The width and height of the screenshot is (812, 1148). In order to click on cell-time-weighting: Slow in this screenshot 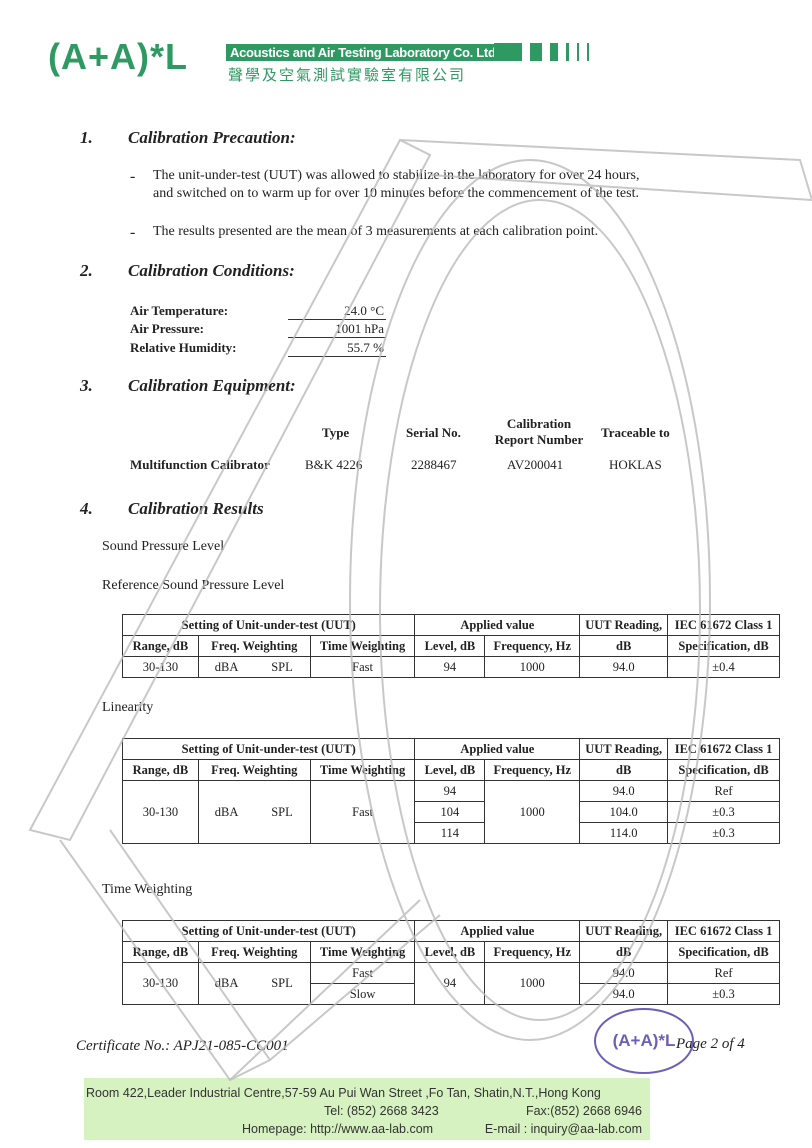, I will do `click(362, 994)`.